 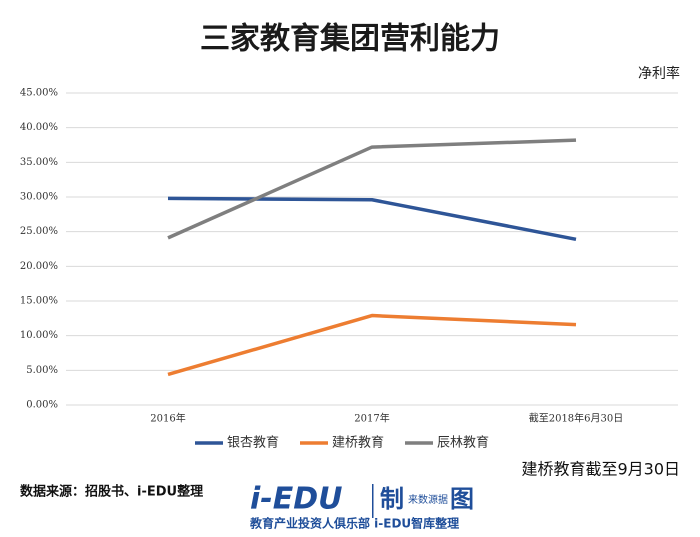 What do you see at coordinates (428, 499) in the screenshot?
I see `logo-tag: 来数源据` at bounding box center [428, 499].